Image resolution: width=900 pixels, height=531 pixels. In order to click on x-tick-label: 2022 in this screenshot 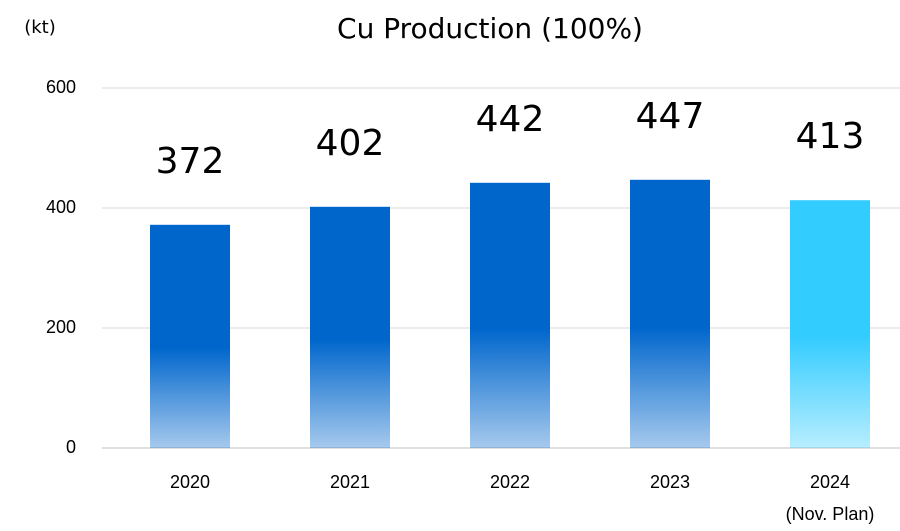, I will do `click(510, 482)`.